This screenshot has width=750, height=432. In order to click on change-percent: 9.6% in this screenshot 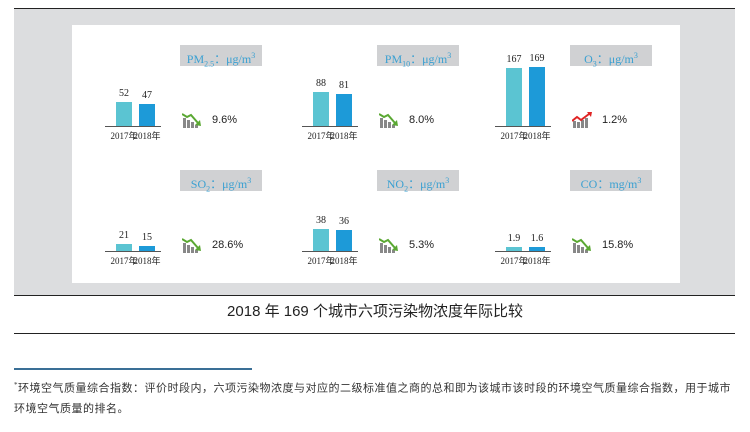, I will do `click(225, 120)`.